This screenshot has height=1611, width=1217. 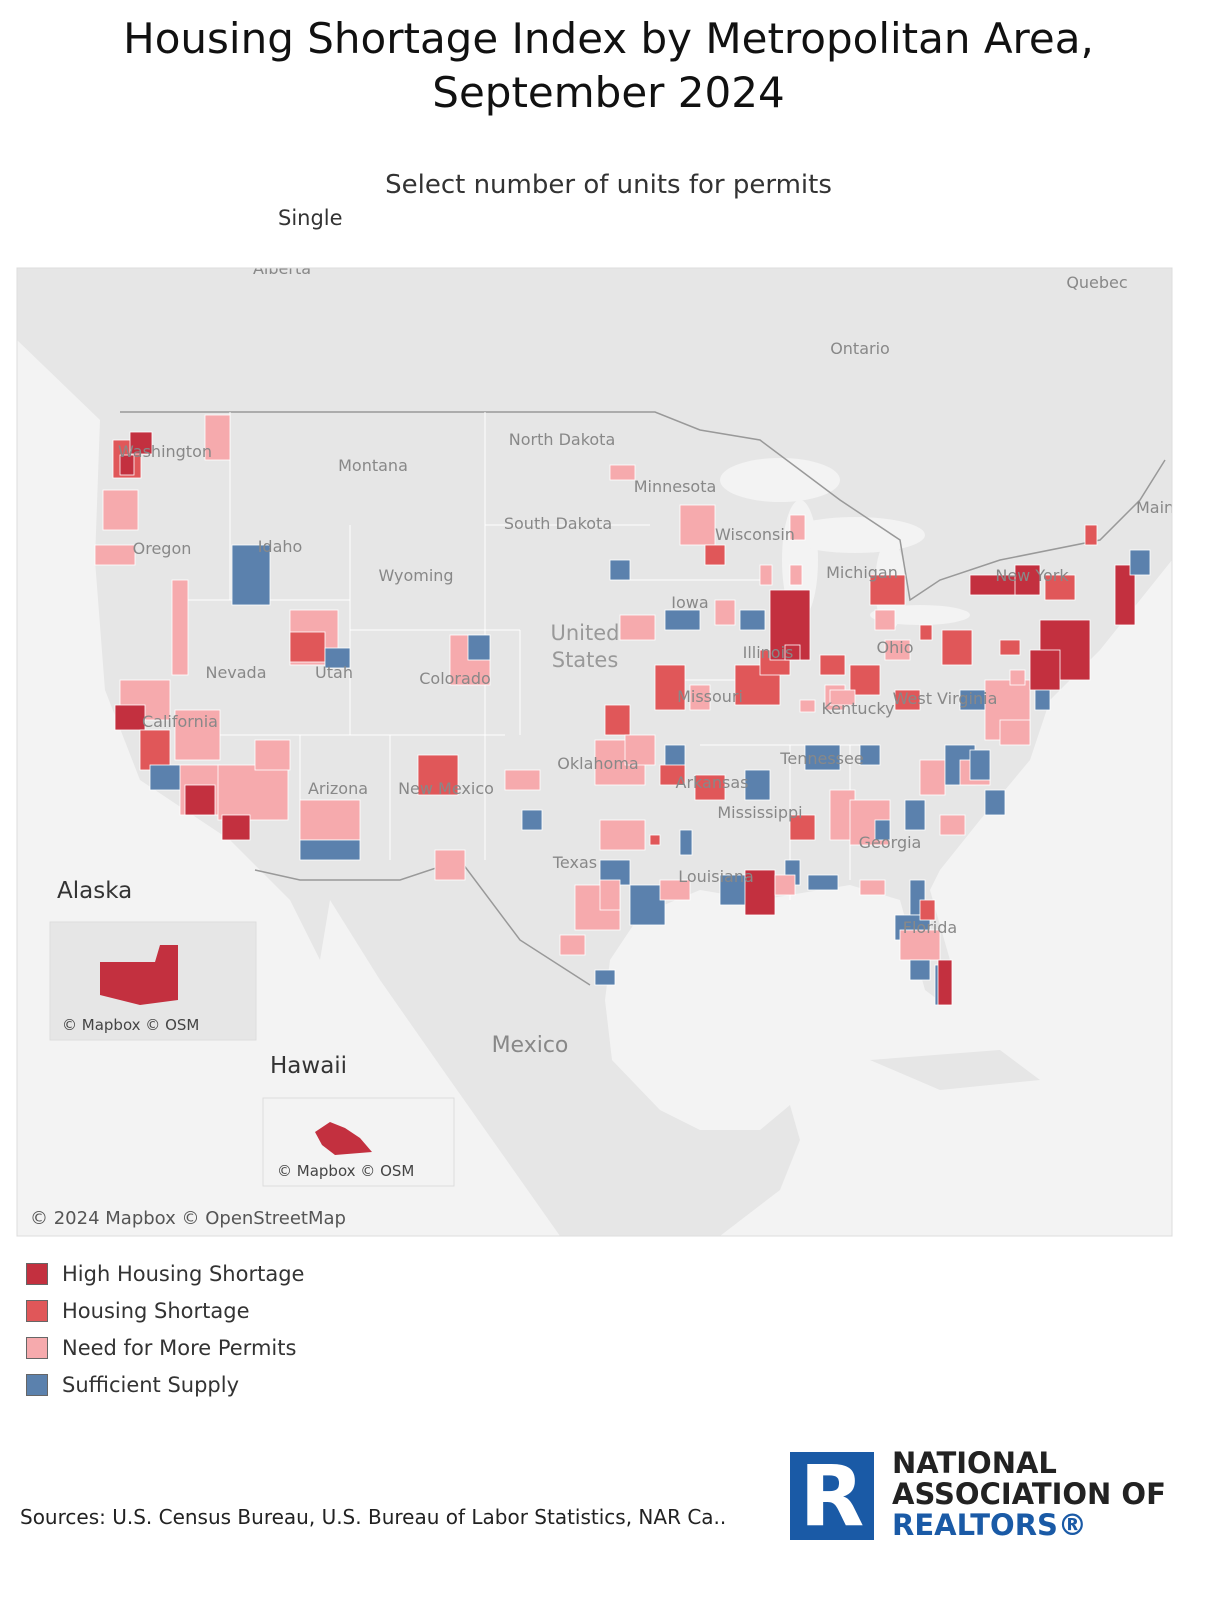 What do you see at coordinates (132, 1385) in the screenshot?
I see `legend-item: Sufficient Supply` at bounding box center [132, 1385].